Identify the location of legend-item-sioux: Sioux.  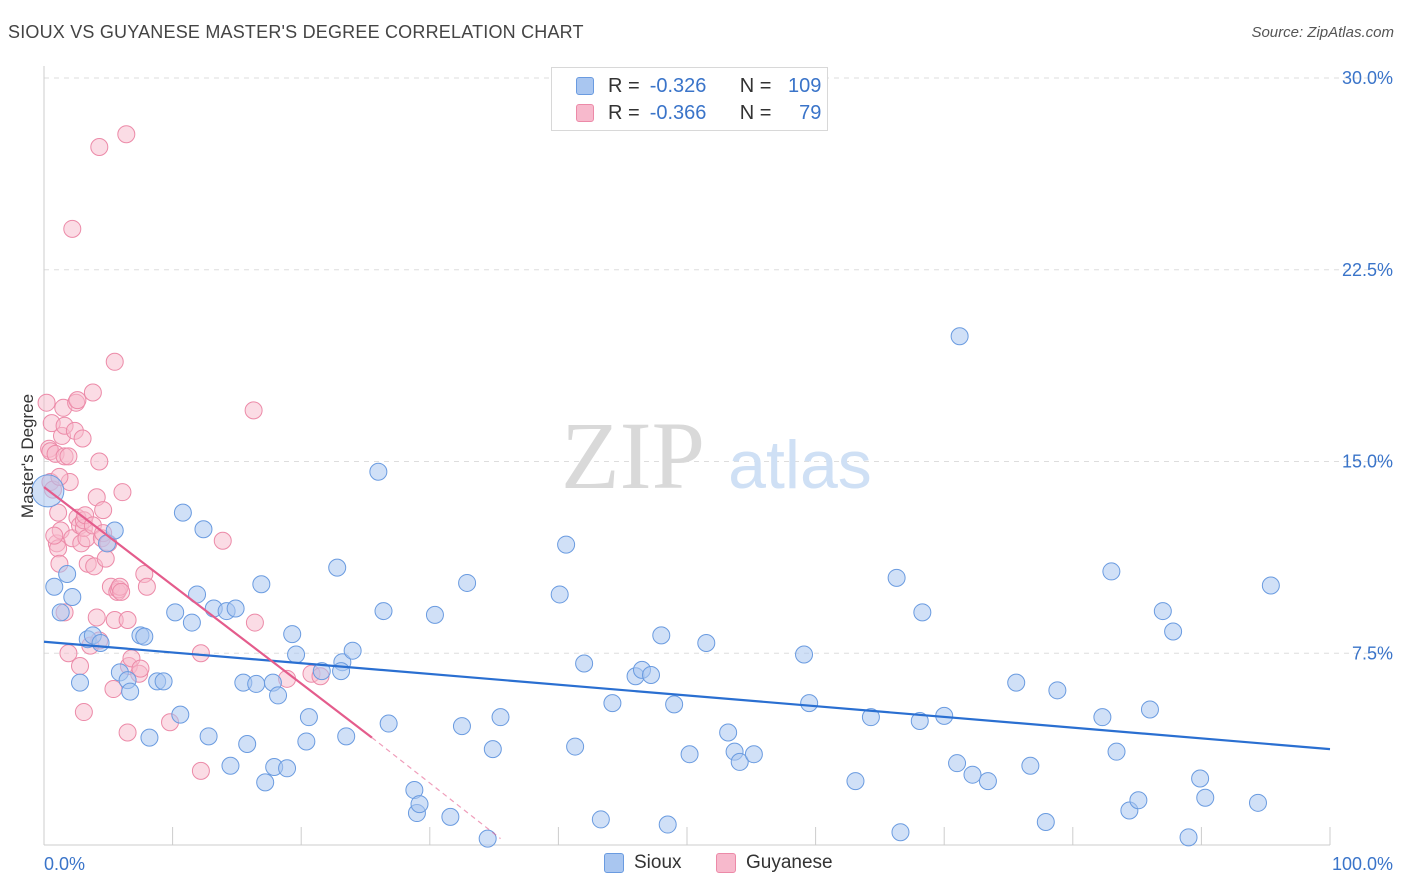
(643, 863).